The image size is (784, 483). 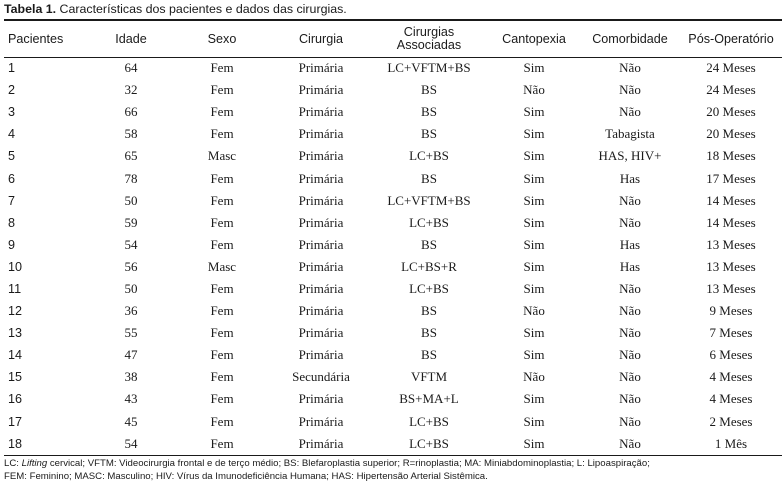 What do you see at coordinates (321, 38) in the screenshot?
I see `header-cell: Cirurgia` at bounding box center [321, 38].